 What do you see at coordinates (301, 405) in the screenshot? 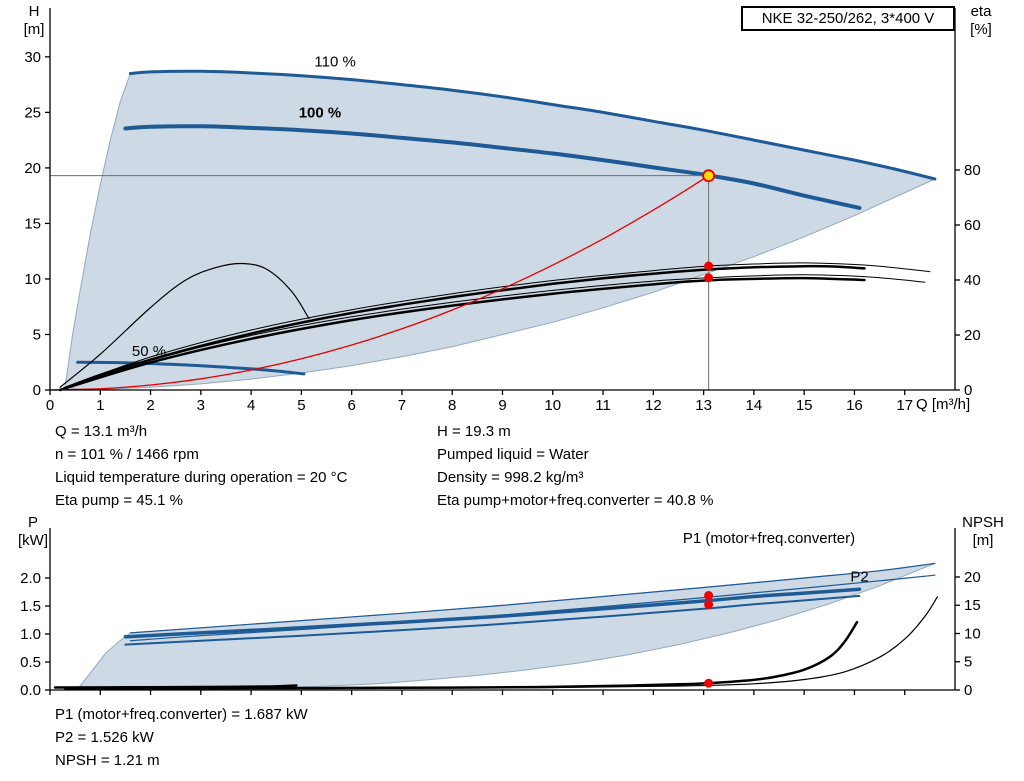
I see `x-tick-label: 5` at bounding box center [301, 405].